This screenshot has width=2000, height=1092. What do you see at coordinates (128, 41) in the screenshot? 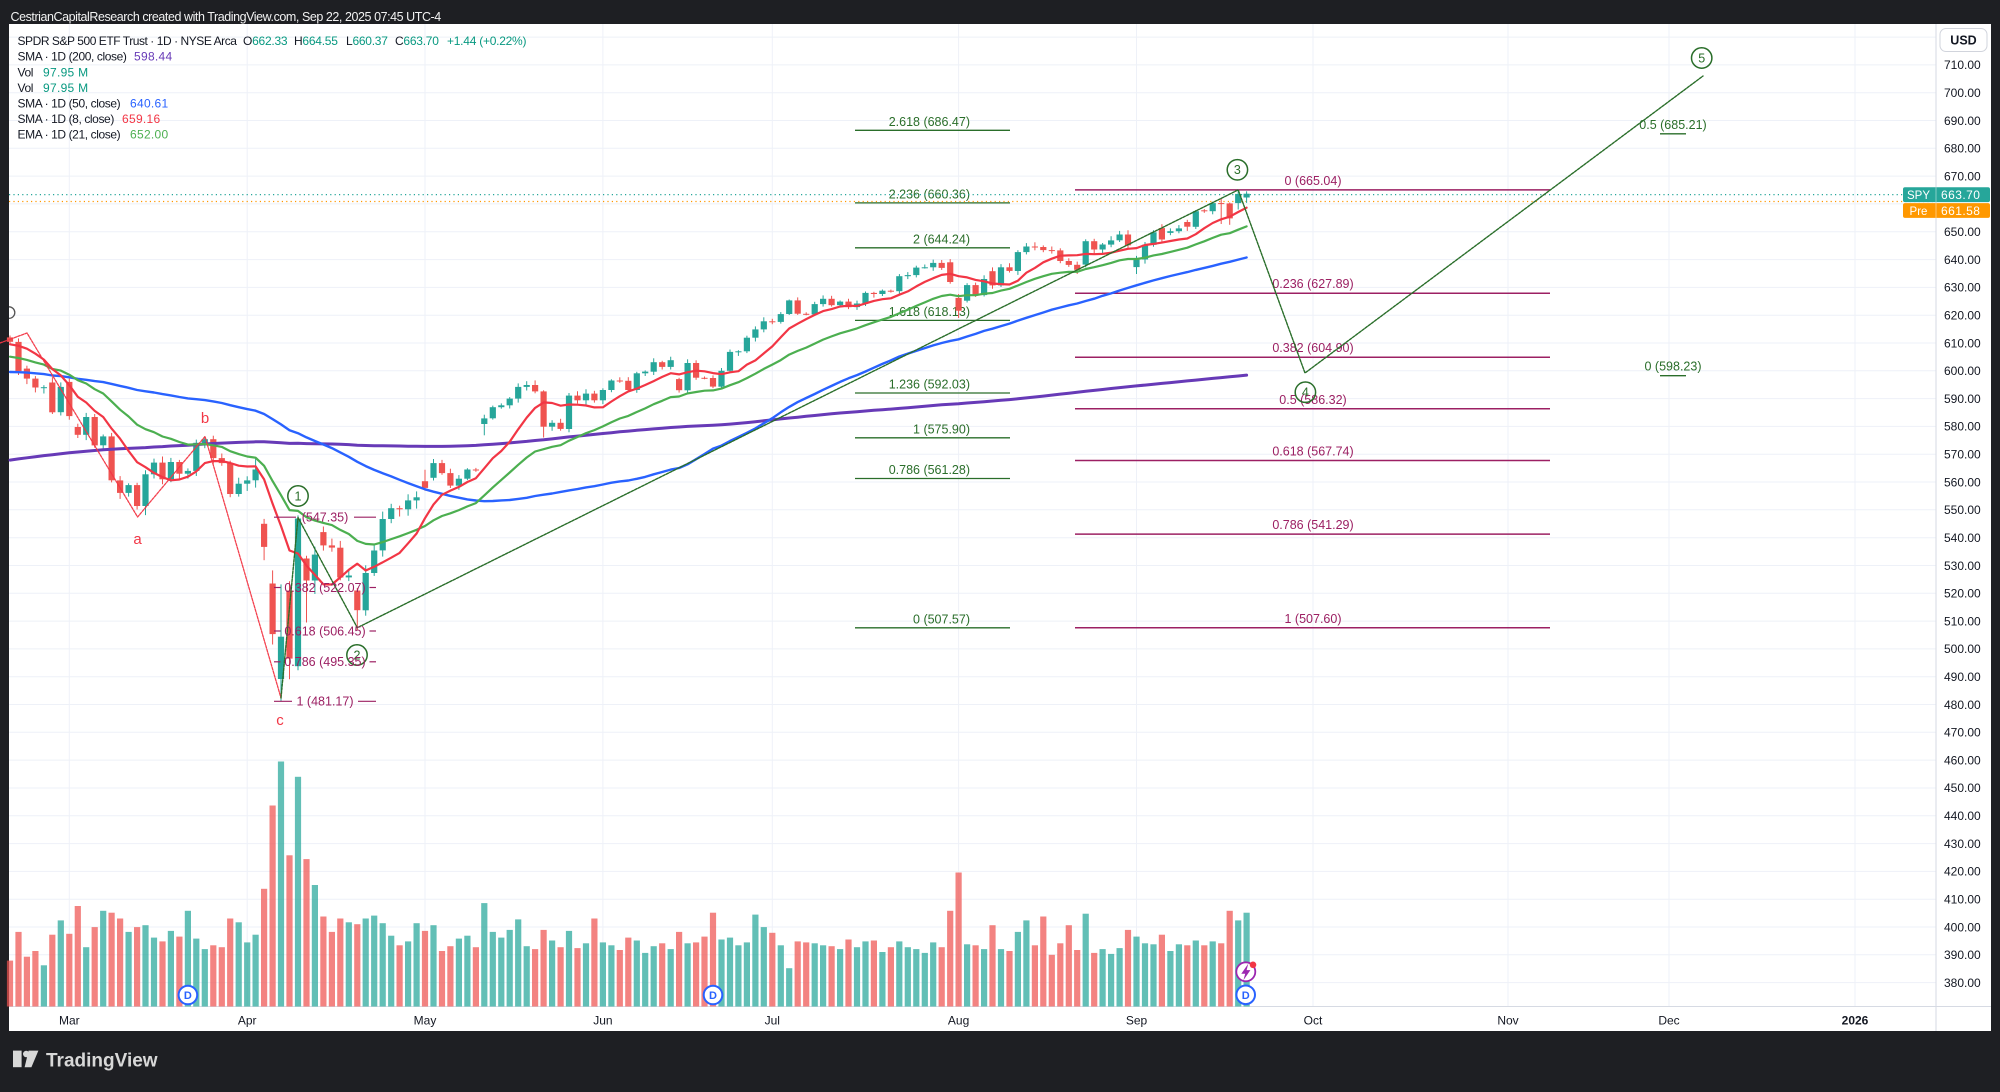
I see `svg-text:SPDR S&P 500 ETF Trust · 1D ·: SPDR S&P 500 ETF Trust · 1D · NYSE Arca` at bounding box center [128, 41].